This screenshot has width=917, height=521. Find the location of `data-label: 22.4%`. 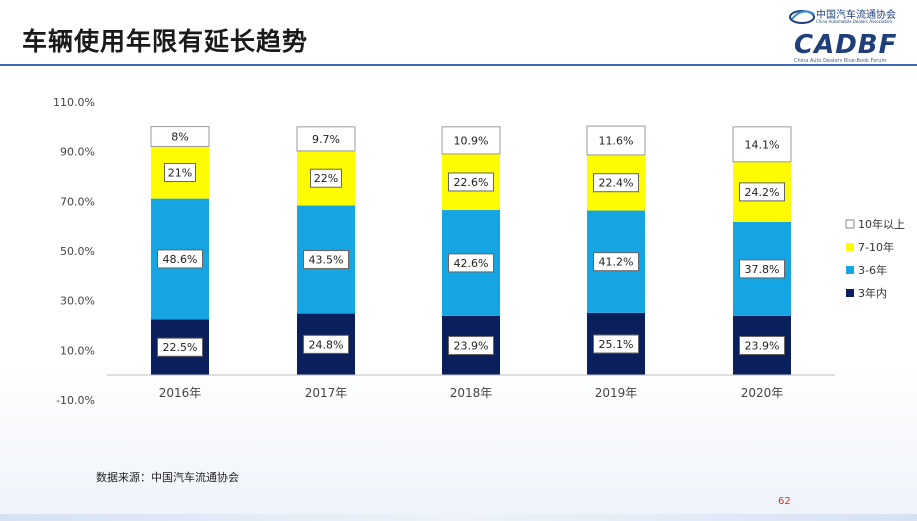

data-label: 22.4% is located at coordinates (616, 183).